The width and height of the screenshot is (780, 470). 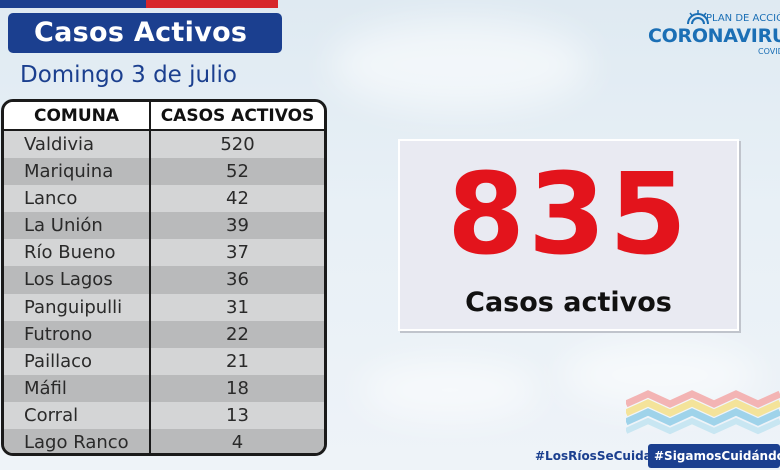 I want to click on table-row: Río Bueno 37, so click(x=164, y=253).